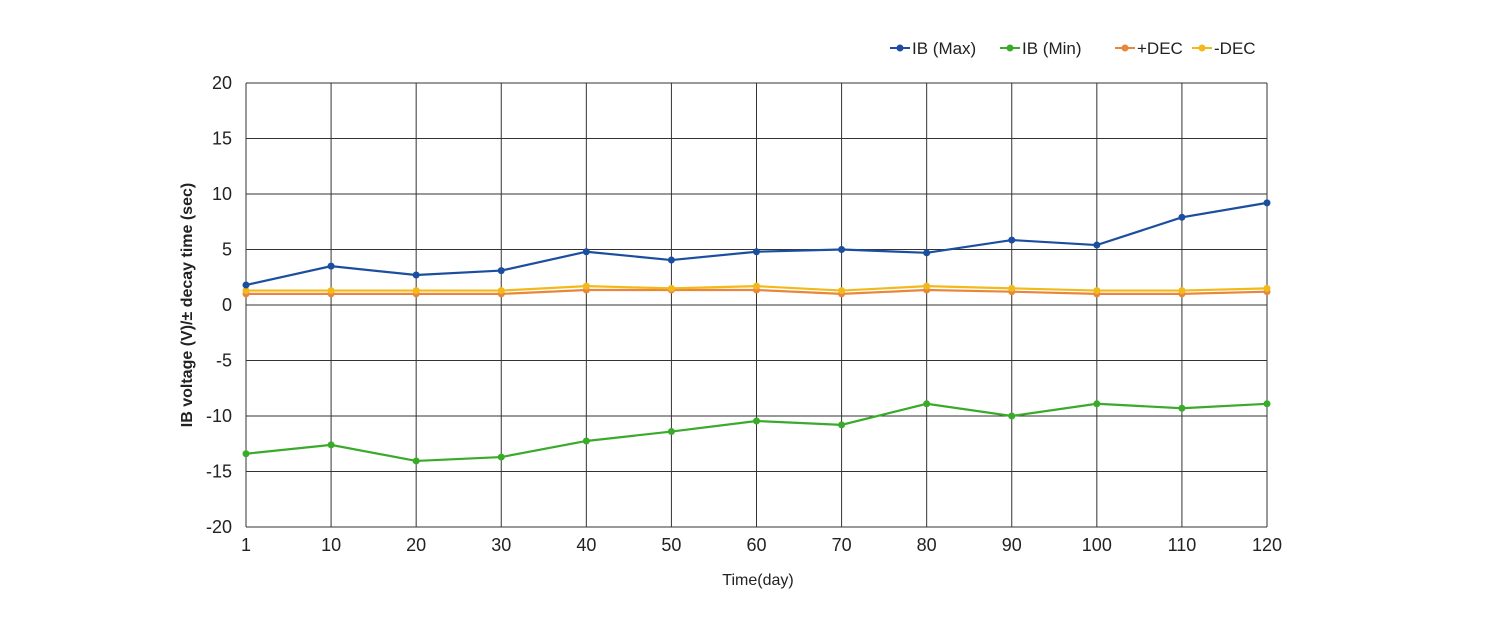 Image resolution: width=1500 pixels, height=638 pixels. I want to click on y-tick-label: 5, so click(227, 250).